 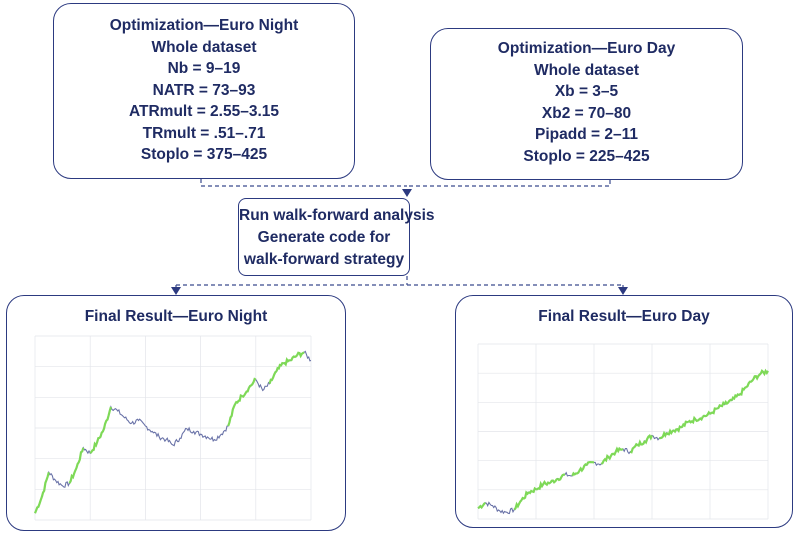 I want to click on box-title: Optimization—Euro Night, so click(x=204, y=25).